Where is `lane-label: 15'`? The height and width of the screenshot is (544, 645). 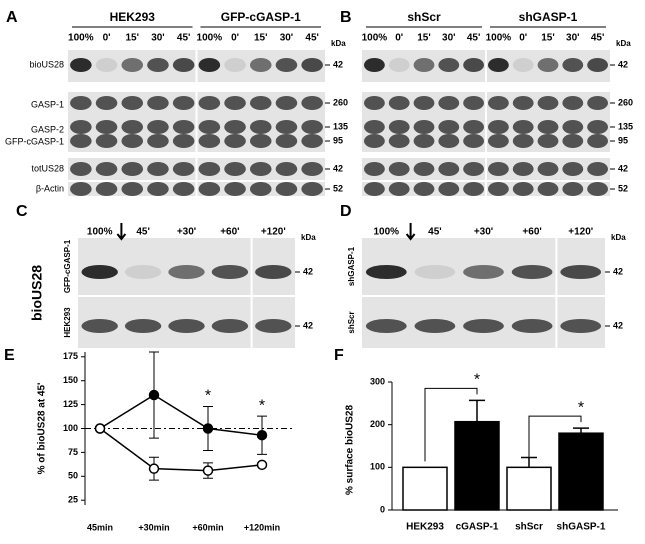
lane-label: 15' is located at coordinates (548, 38).